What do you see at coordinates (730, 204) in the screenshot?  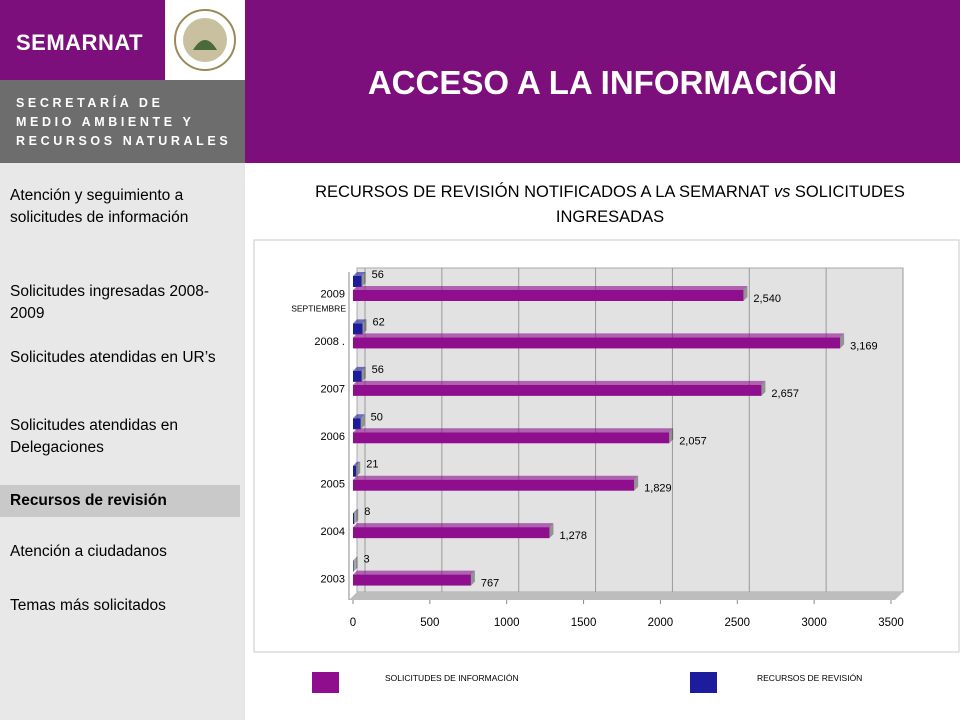 I see `title-part: SOLICITUDES INGRESADAS` at bounding box center [730, 204].